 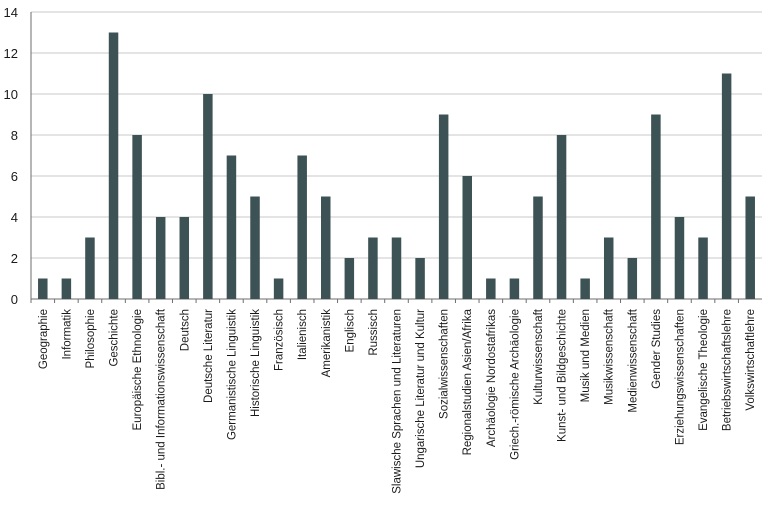 I want to click on x-tick-label: Italienisch, so click(x=303, y=334).